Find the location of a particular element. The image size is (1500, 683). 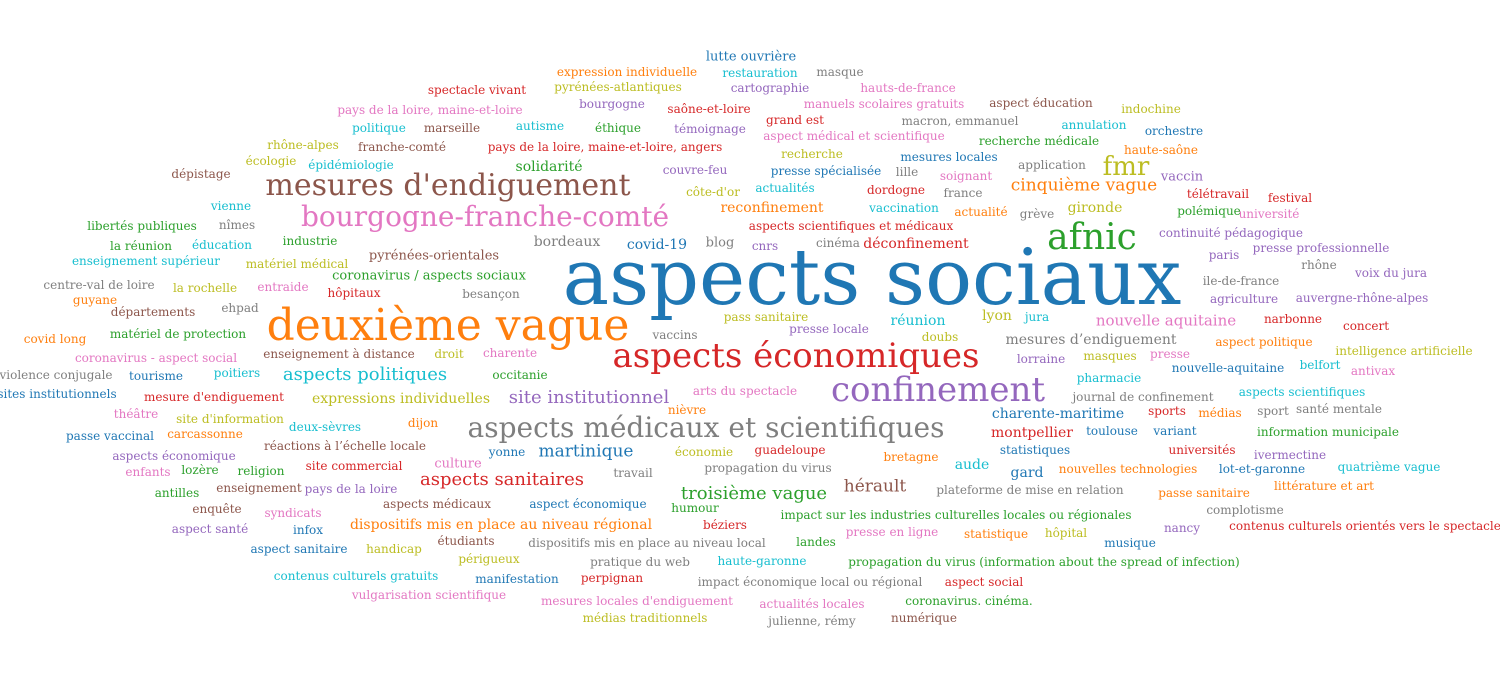

word-132: belfort is located at coordinates (1320, 365).